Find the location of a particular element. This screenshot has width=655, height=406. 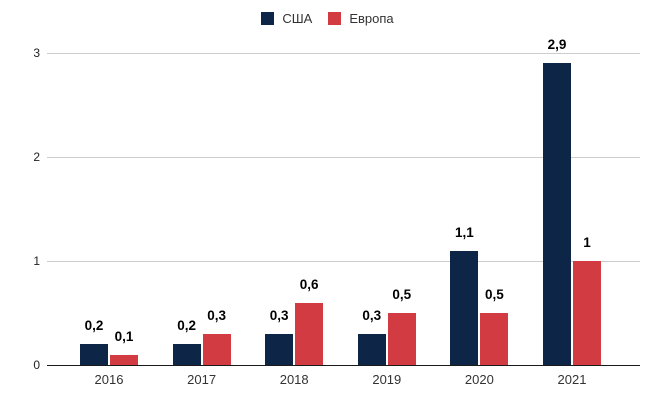

bar-europe-2021 is located at coordinates (587, 313).